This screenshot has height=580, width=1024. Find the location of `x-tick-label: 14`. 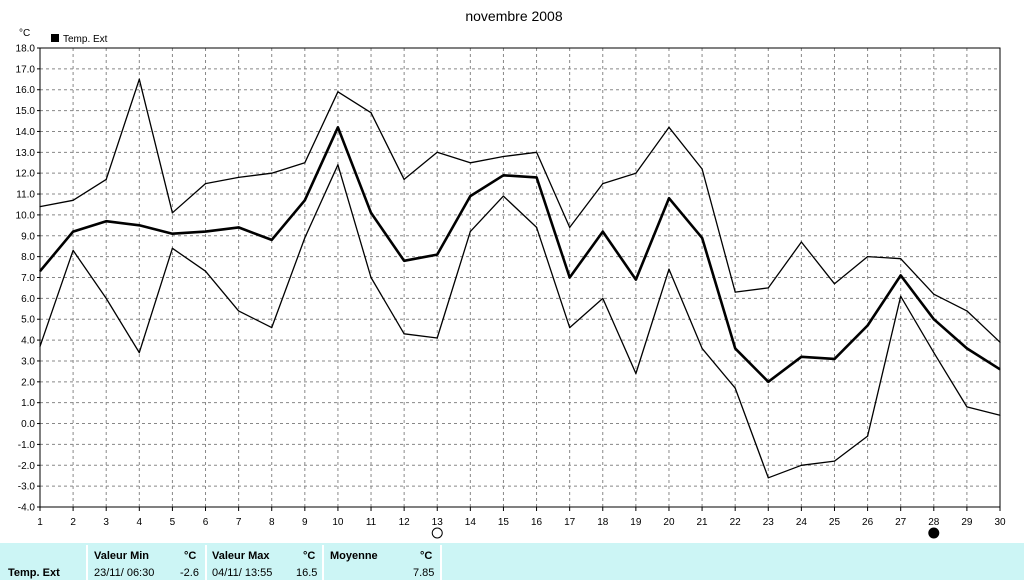

x-tick-label: 14 is located at coordinates (471, 522).